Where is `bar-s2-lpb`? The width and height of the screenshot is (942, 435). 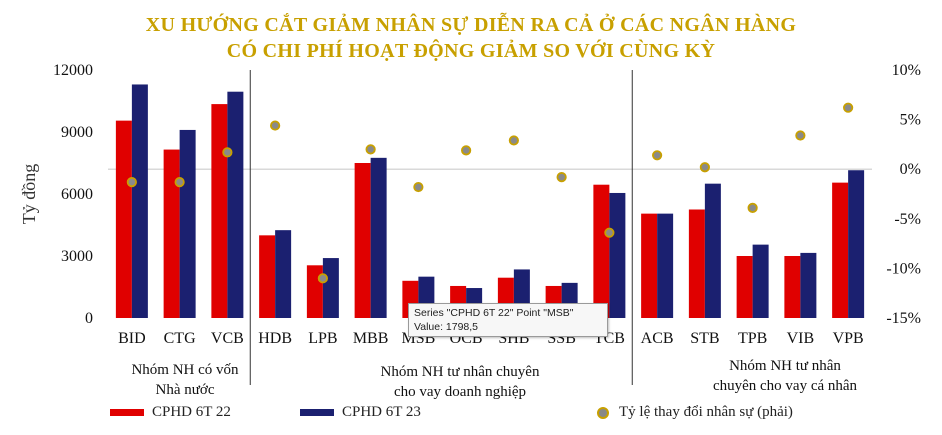
bar-s2-lpb is located at coordinates (330, 288).